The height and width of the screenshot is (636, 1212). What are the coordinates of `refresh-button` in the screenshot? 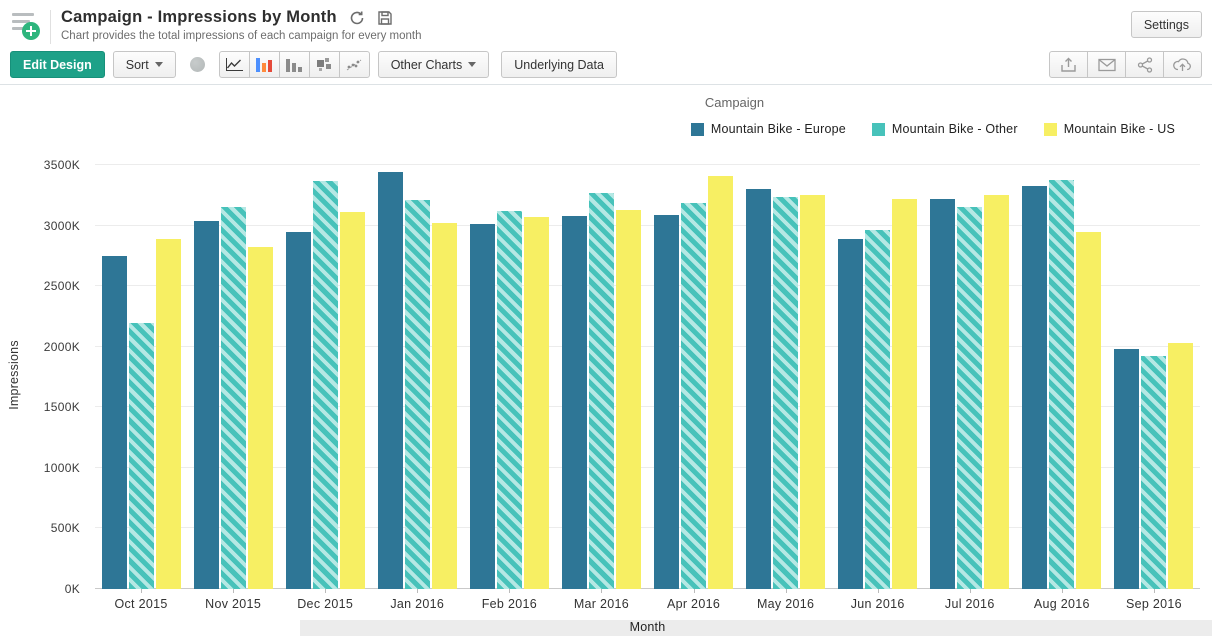 It's located at (357, 18).